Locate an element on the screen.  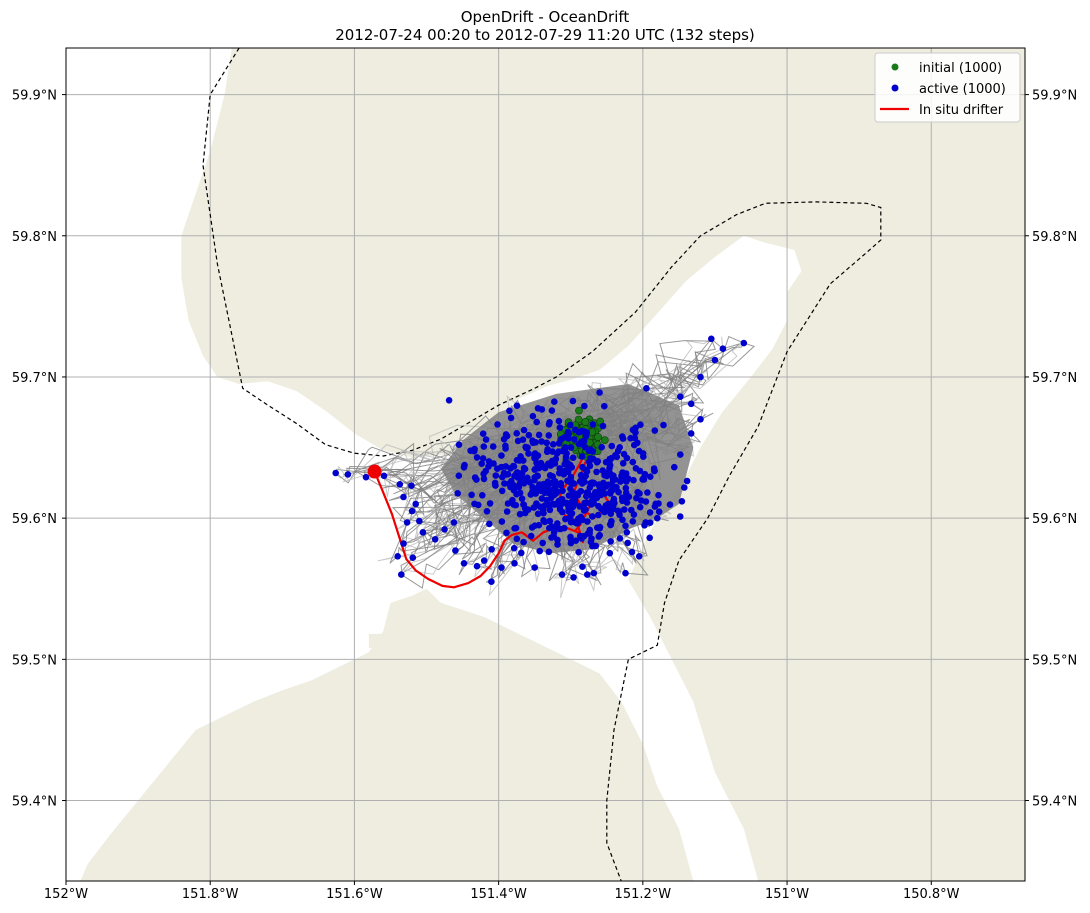
y-tick-label-right-0: 59.9°N is located at coordinates (1054, 96).